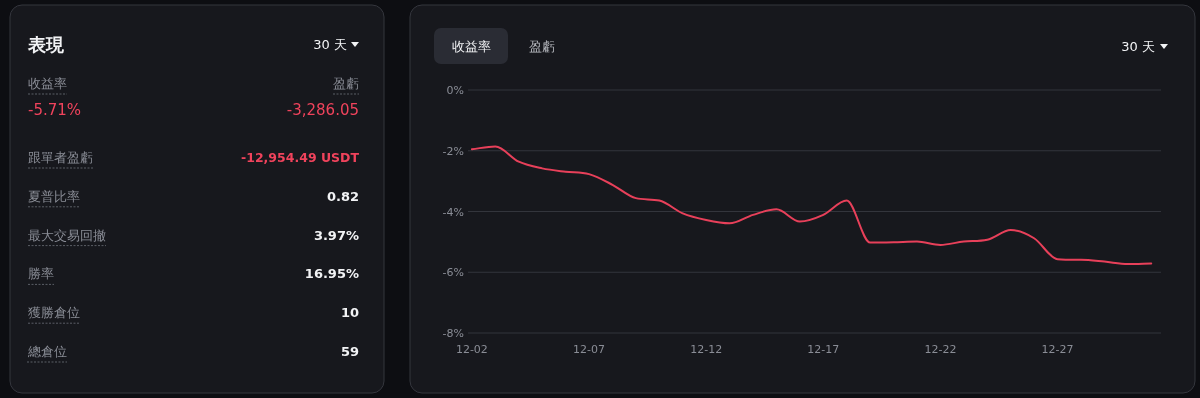 The image size is (1200, 398). What do you see at coordinates (471, 349) in the screenshot?
I see `x-tick-label: 12-02` at bounding box center [471, 349].